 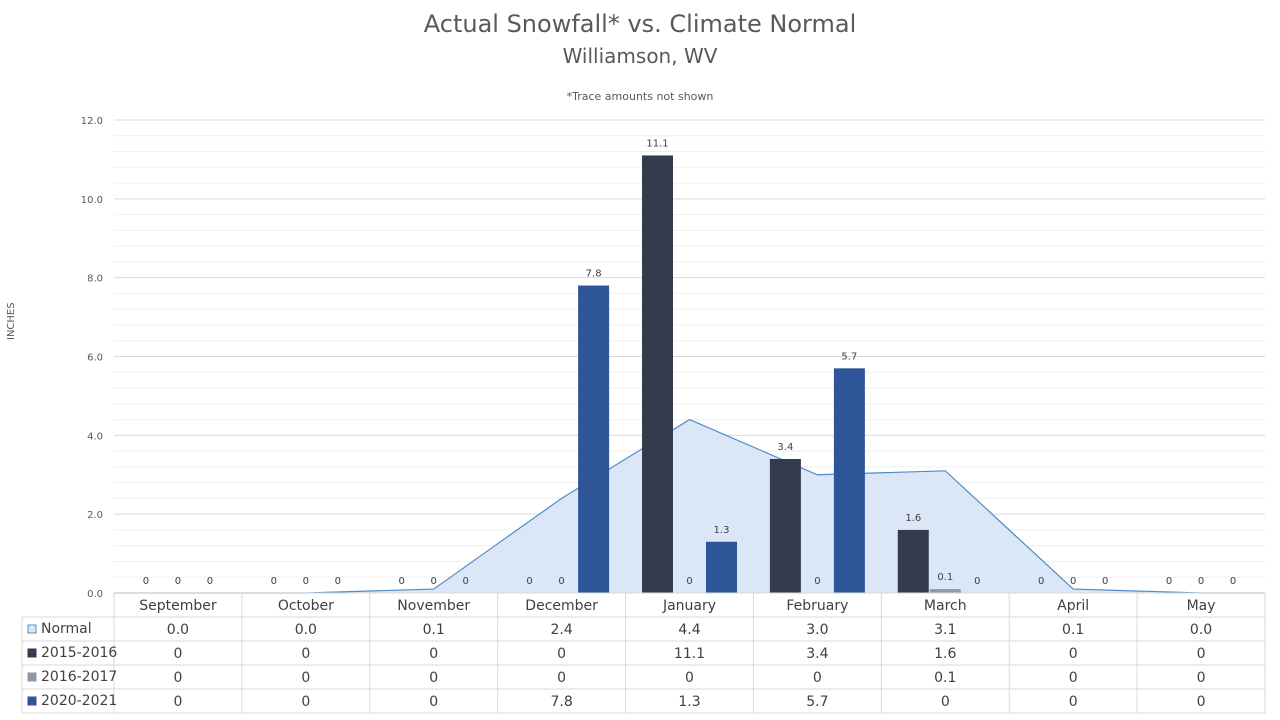 What do you see at coordinates (95, 358) in the screenshot?
I see `y-tick-label: 6.0` at bounding box center [95, 358].